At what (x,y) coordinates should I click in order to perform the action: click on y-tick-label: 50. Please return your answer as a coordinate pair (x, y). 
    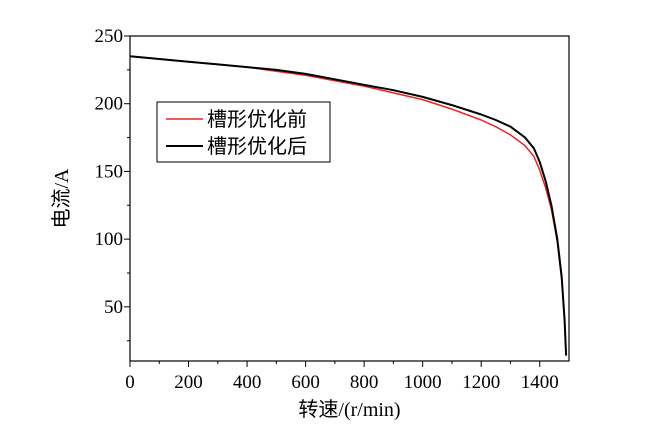
    Looking at the image, I should click on (113, 307).